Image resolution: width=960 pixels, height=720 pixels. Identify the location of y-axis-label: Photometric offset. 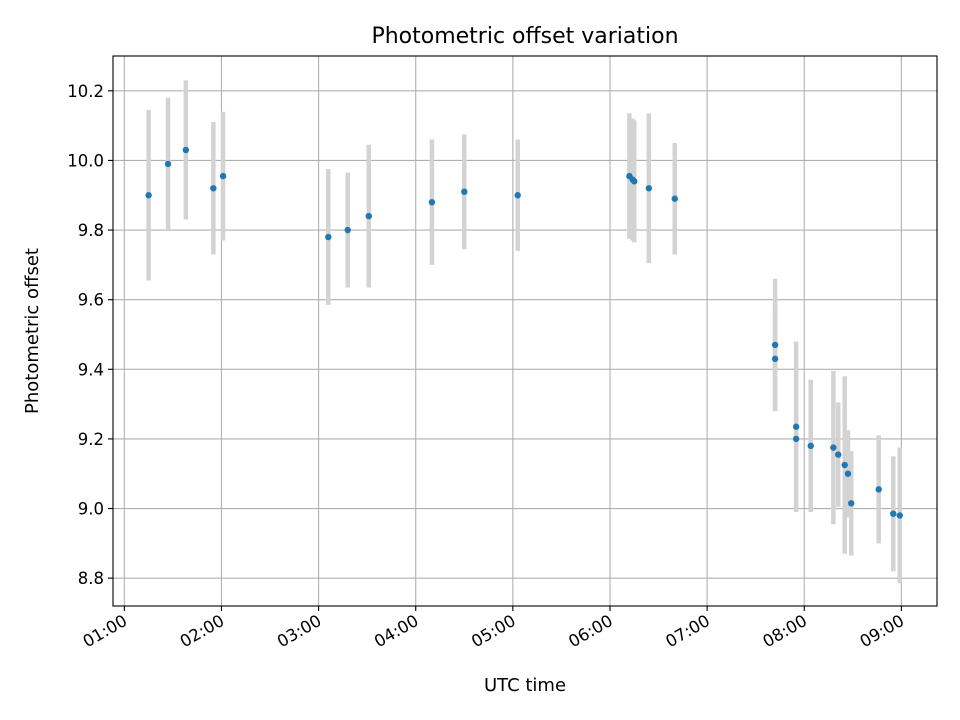
(32, 331).